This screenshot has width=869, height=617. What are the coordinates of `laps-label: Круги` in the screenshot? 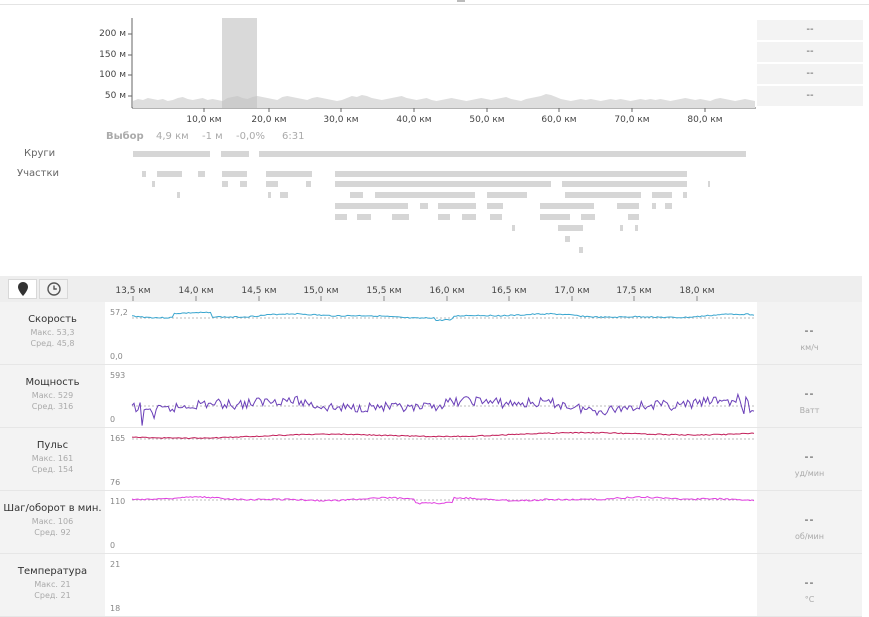 It's located at (40, 153).